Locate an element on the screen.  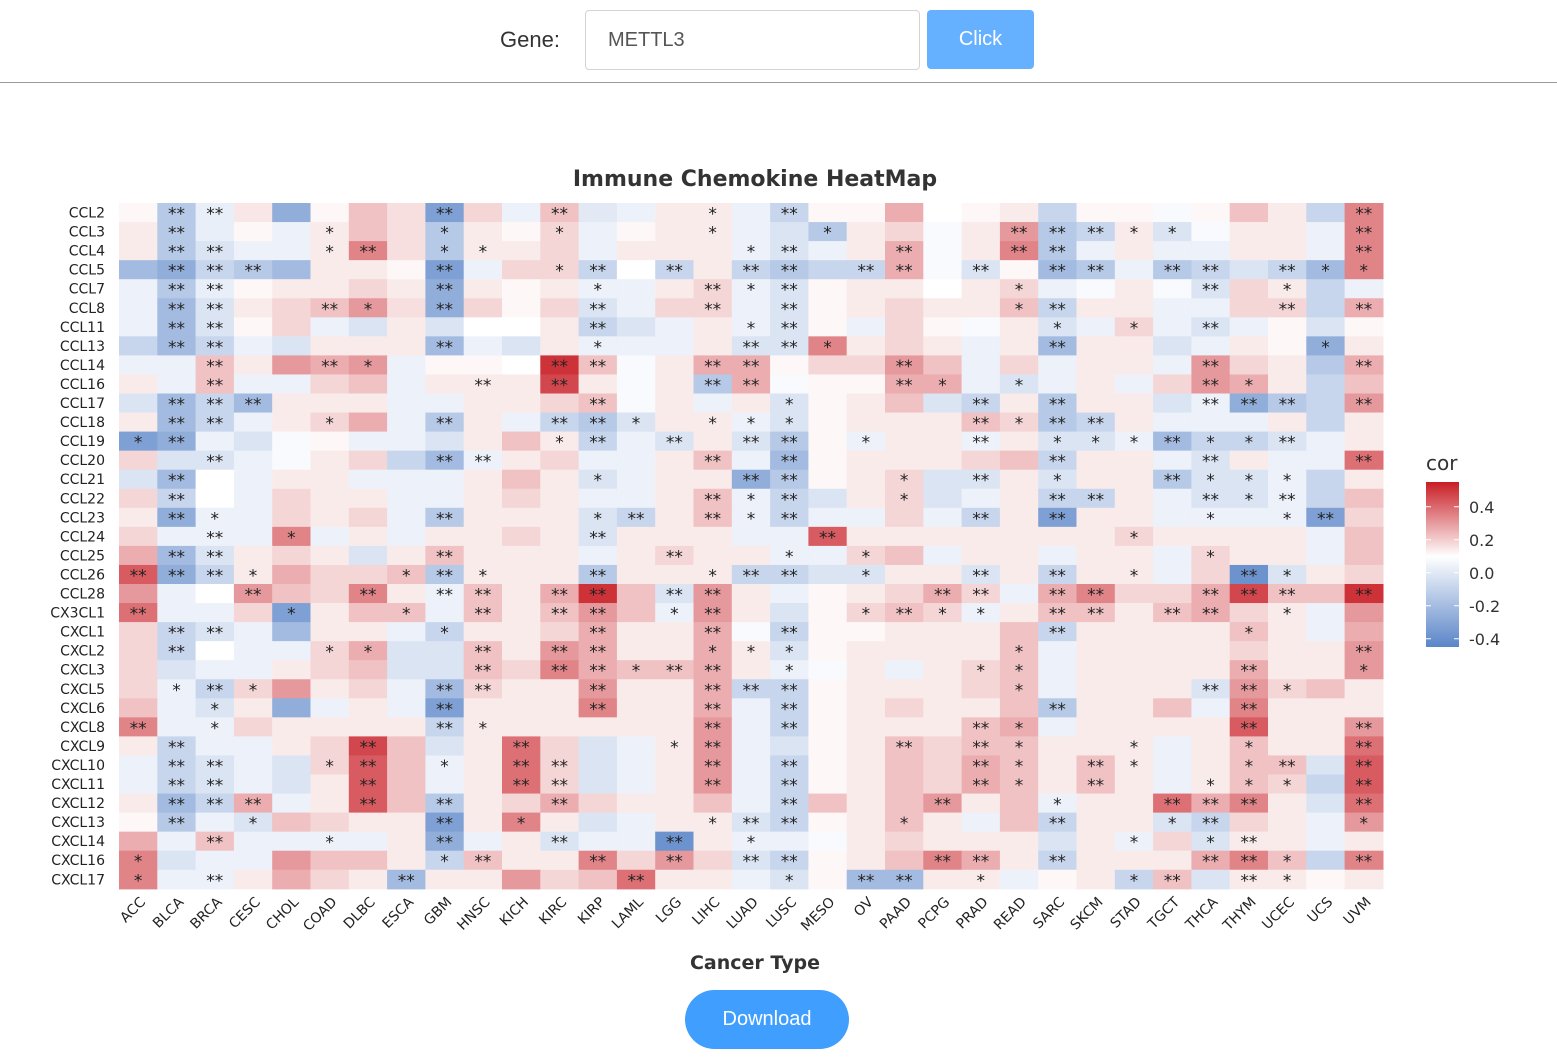
heatmap-cell-CXCL6-ESCA is located at coordinates (406, 708).